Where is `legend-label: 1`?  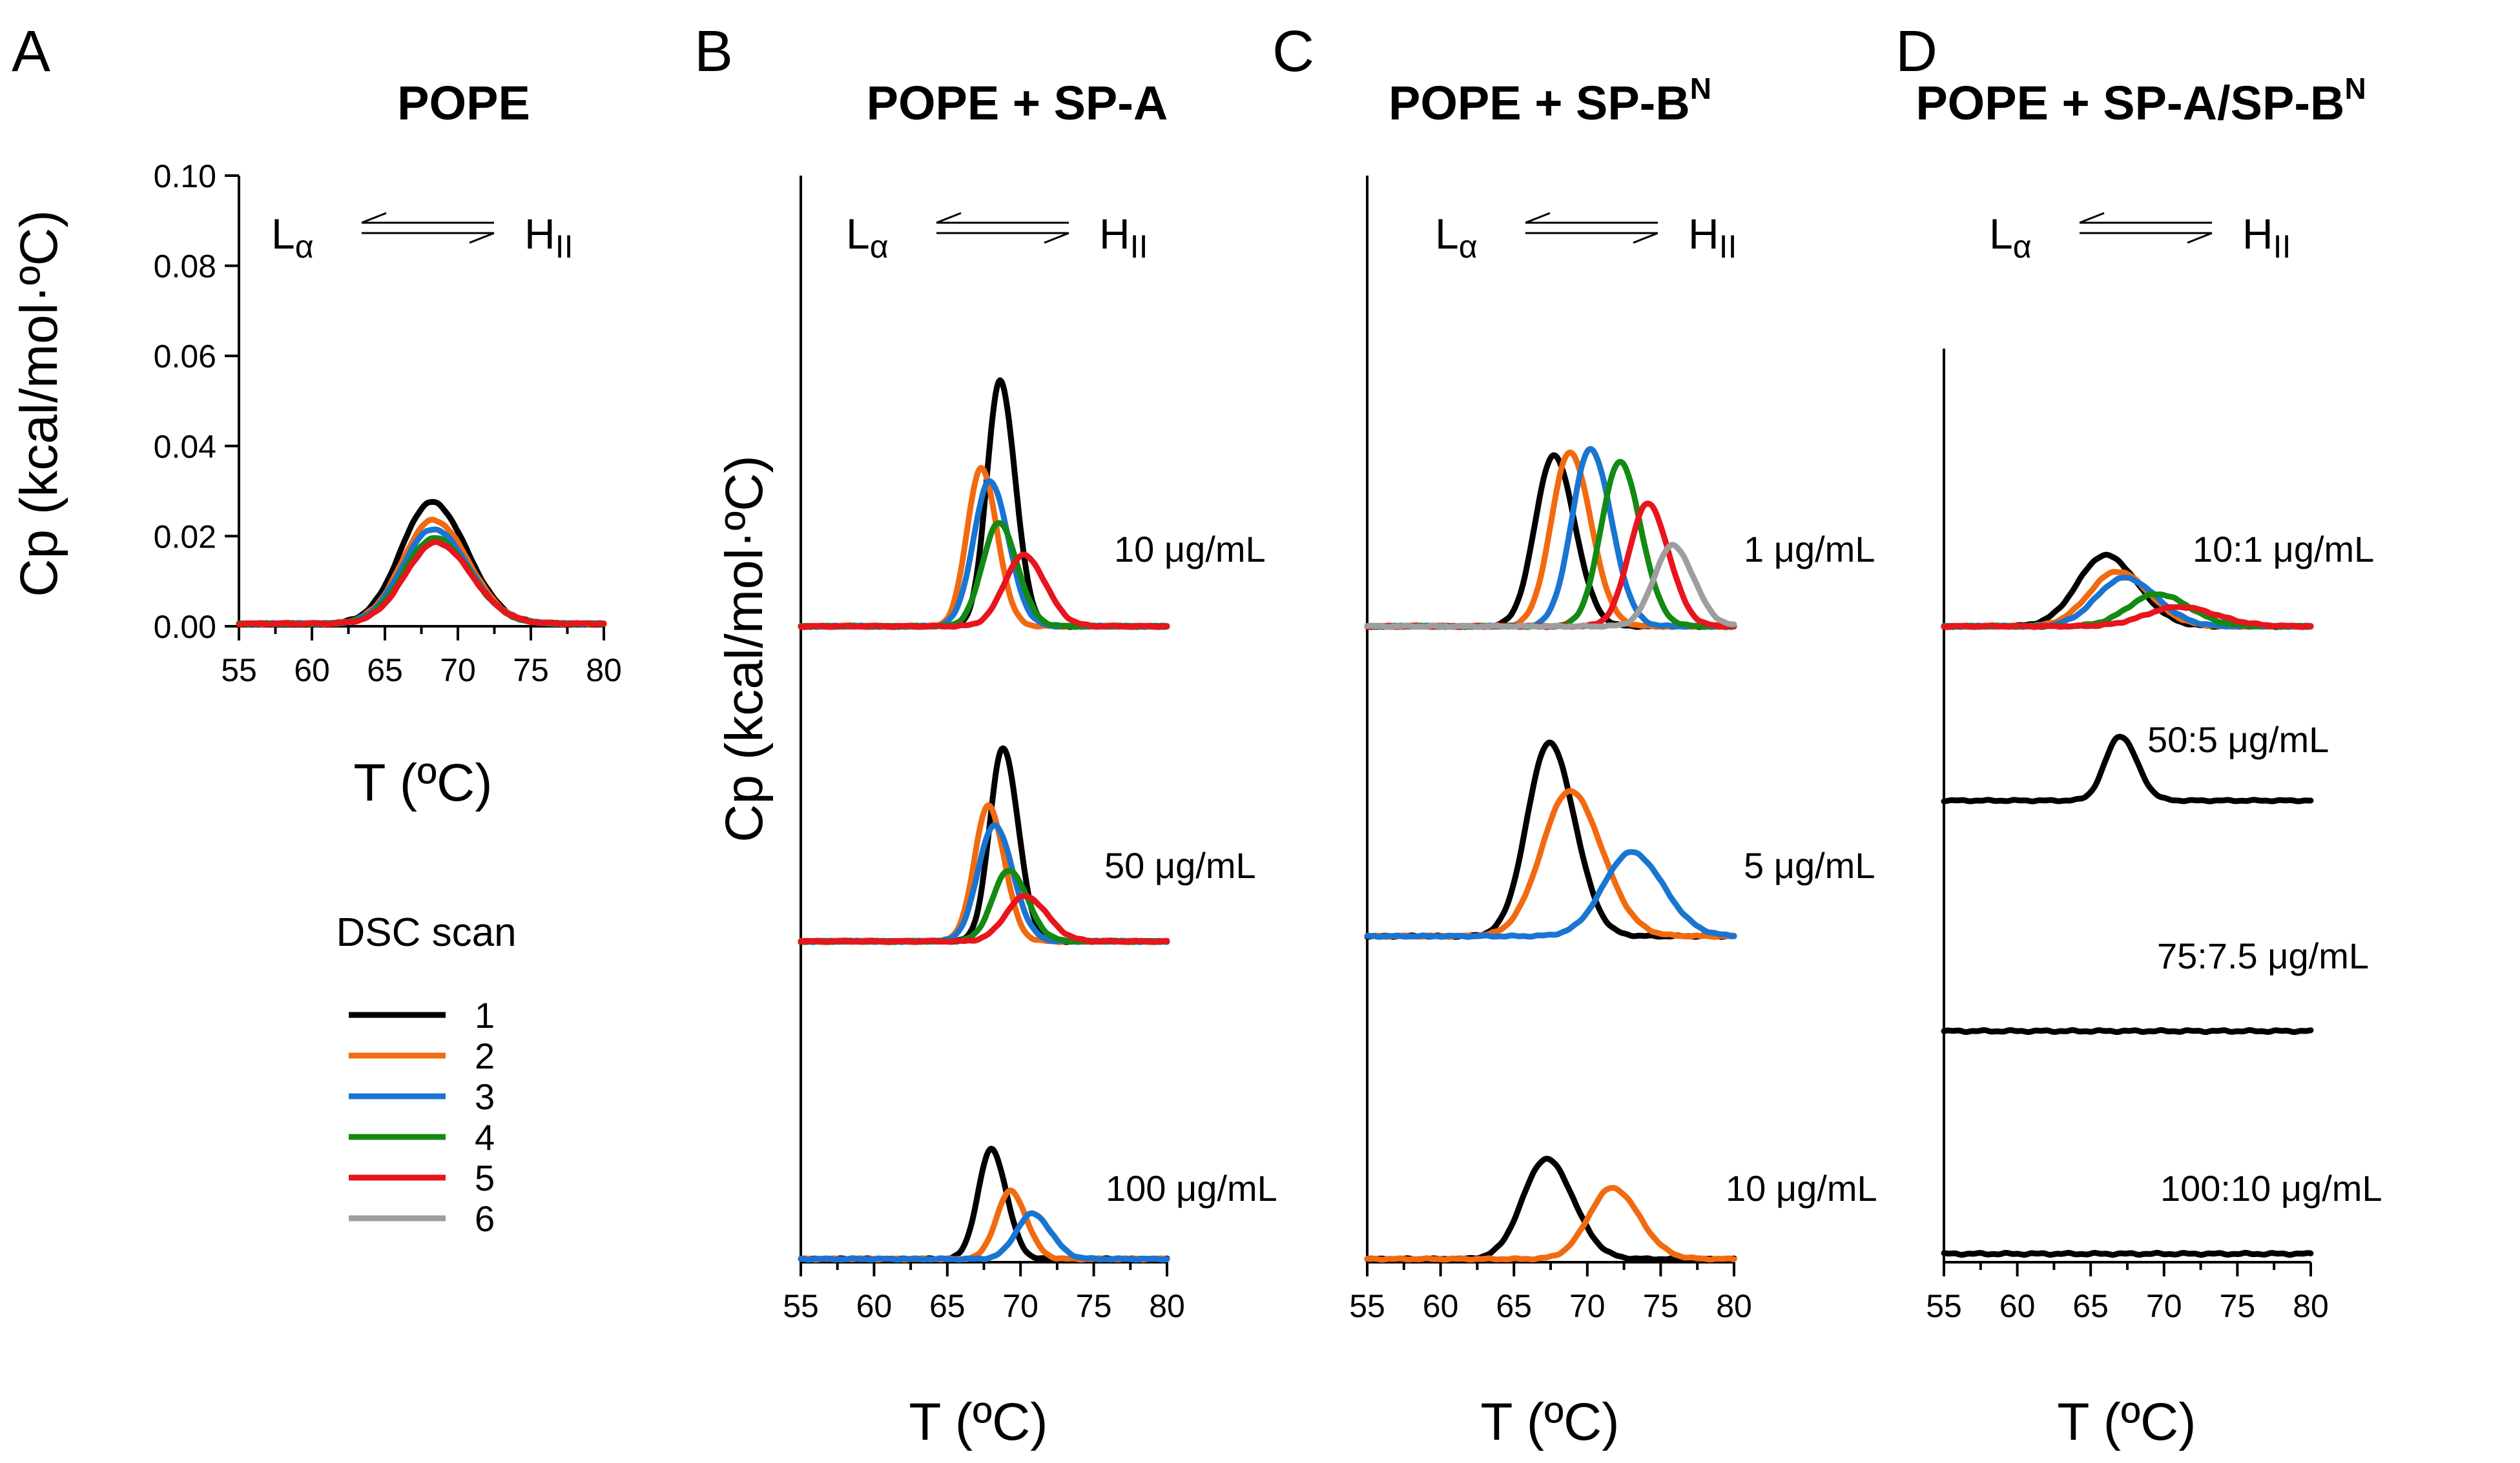
legend-label: 1 is located at coordinates (485, 1015).